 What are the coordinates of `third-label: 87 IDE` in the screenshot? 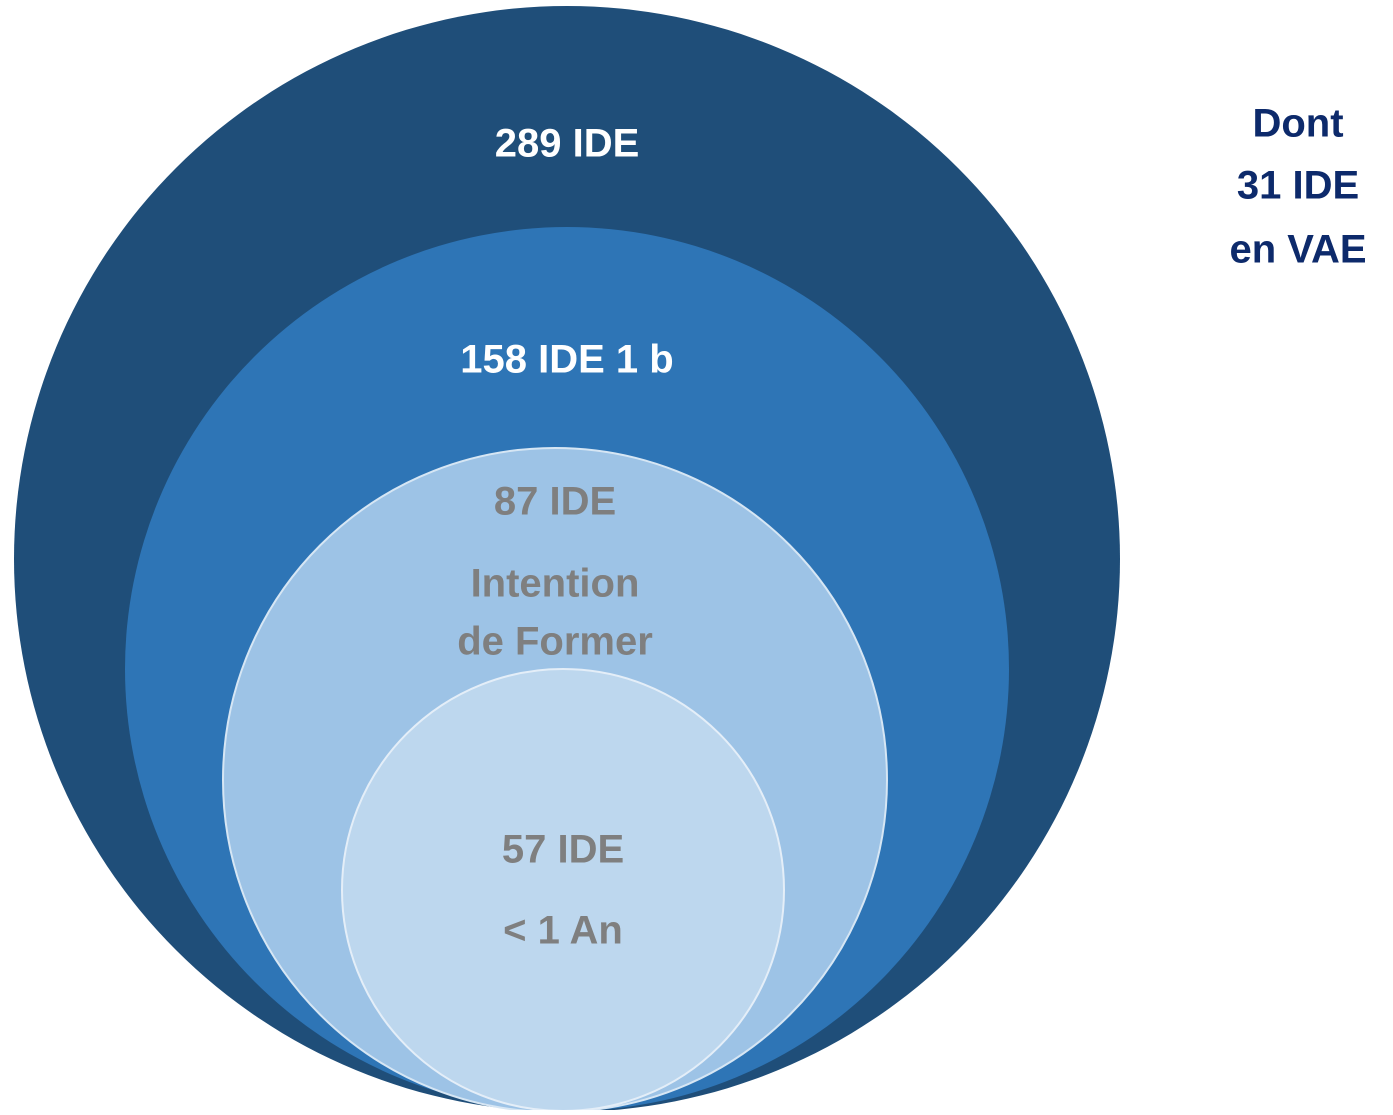 It's located at (555, 502).